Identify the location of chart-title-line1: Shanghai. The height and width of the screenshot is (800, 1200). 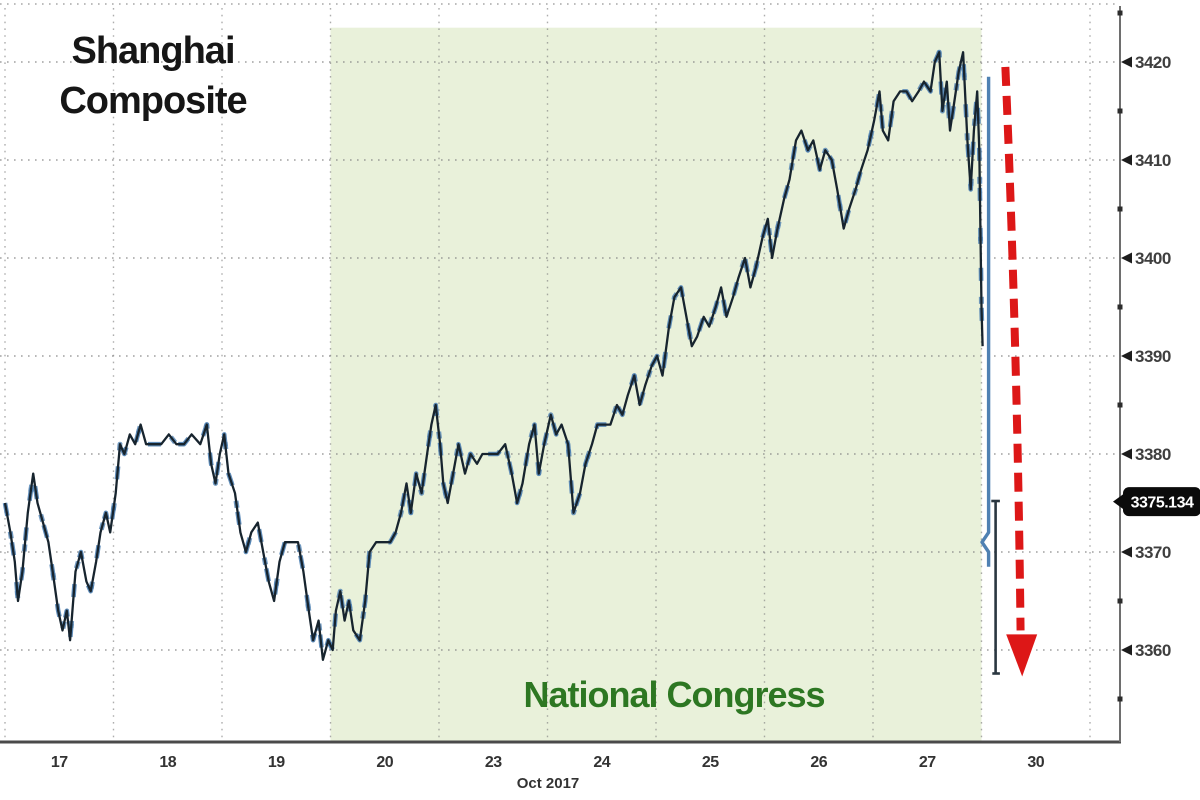
(153, 51).